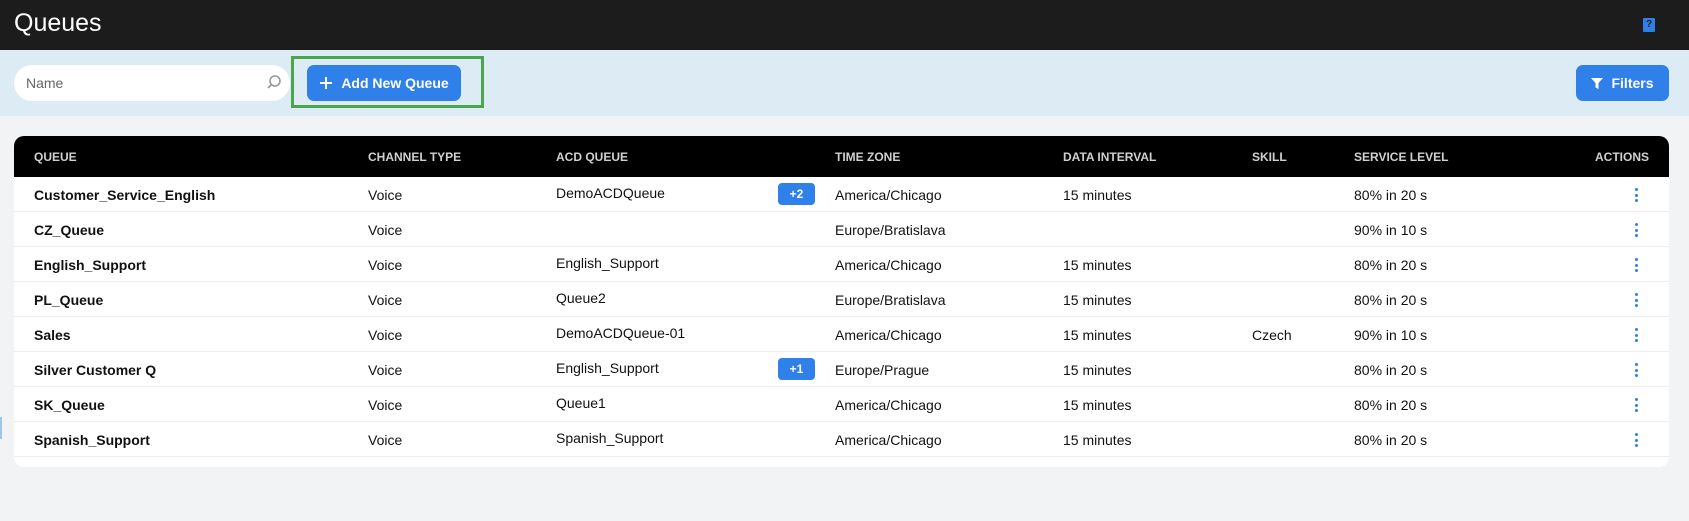 This screenshot has height=521, width=1689. Describe the element at coordinates (1632, 83) in the screenshot. I see `filters-label: Filters` at that location.